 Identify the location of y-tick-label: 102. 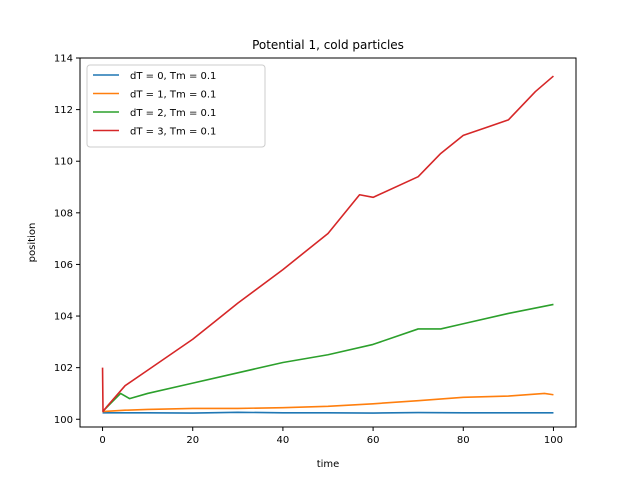
(63, 368).